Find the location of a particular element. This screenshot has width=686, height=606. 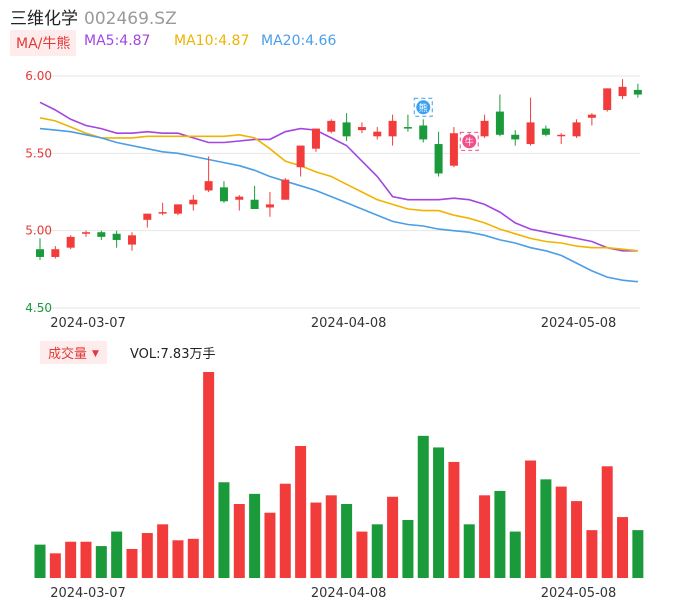

badge-label: 熊 is located at coordinates (423, 108).